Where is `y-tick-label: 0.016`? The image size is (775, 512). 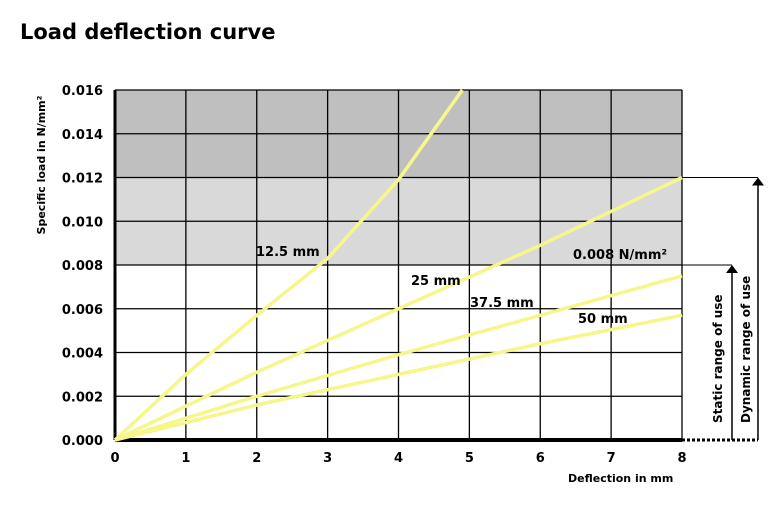 y-tick-label: 0.016 is located at coordinates (82, 91).